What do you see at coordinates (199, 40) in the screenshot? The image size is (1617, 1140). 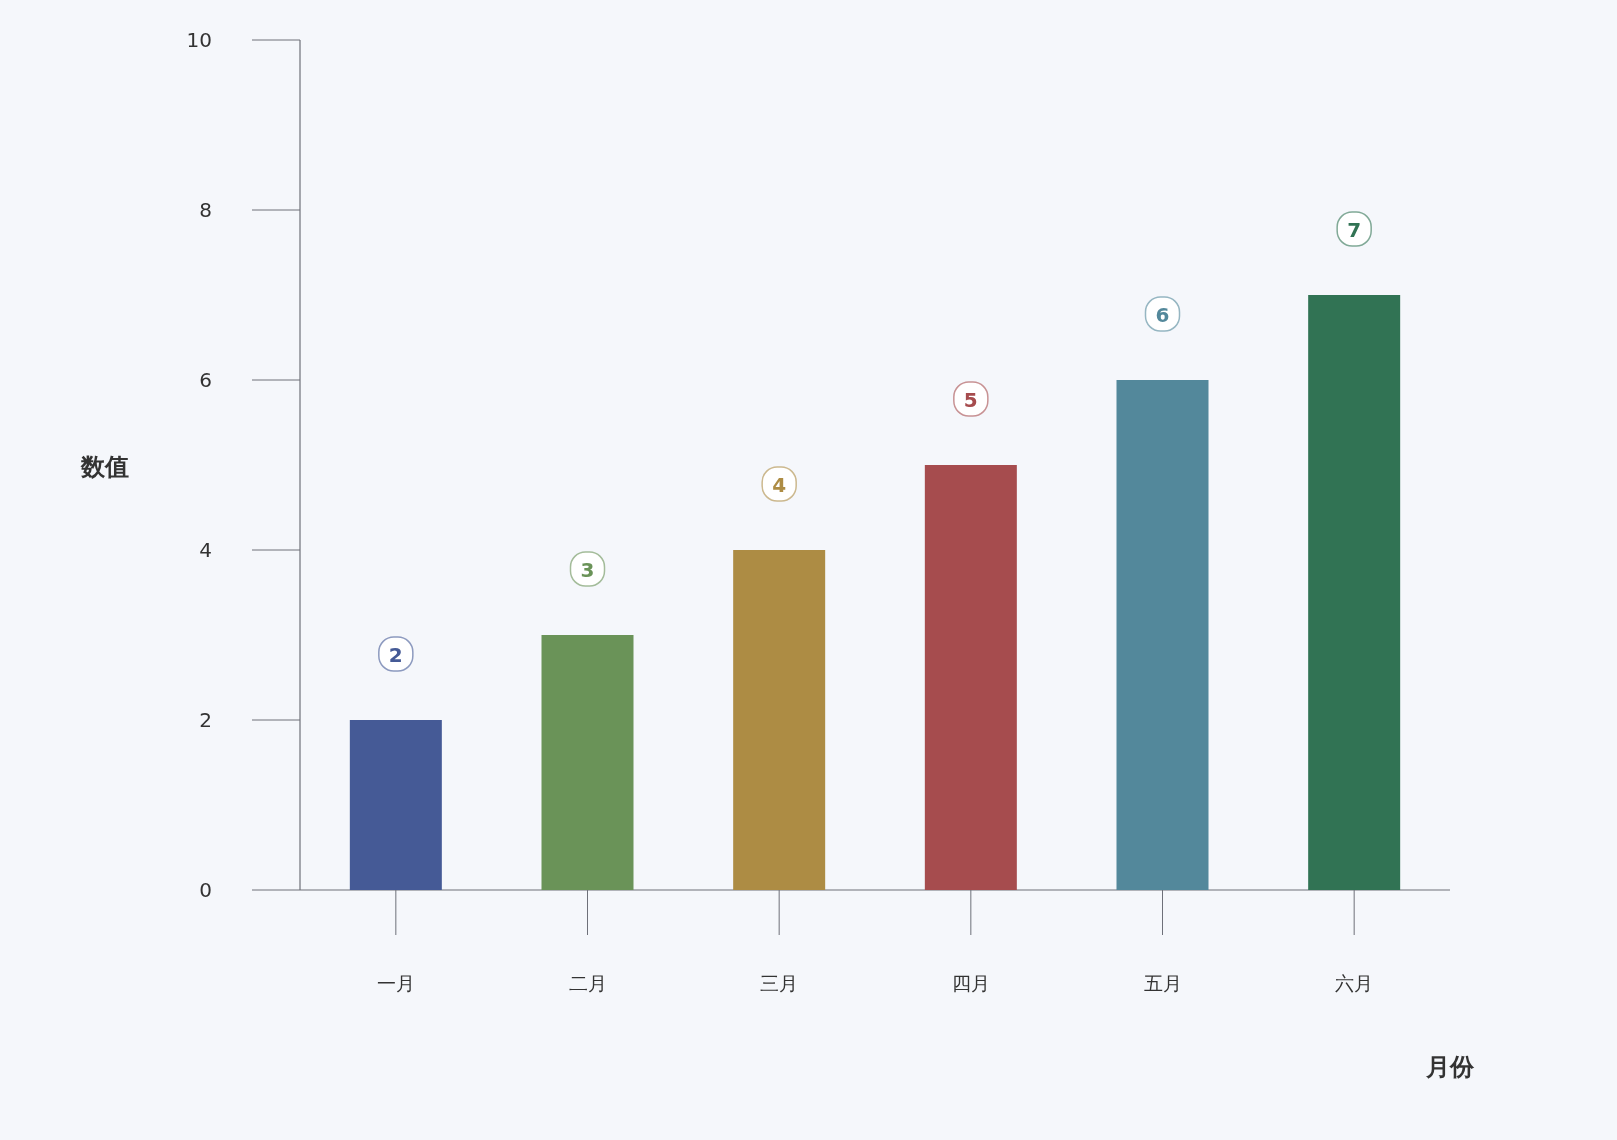 I see `y-tick-label: 10` at bounding box center [199, 40].